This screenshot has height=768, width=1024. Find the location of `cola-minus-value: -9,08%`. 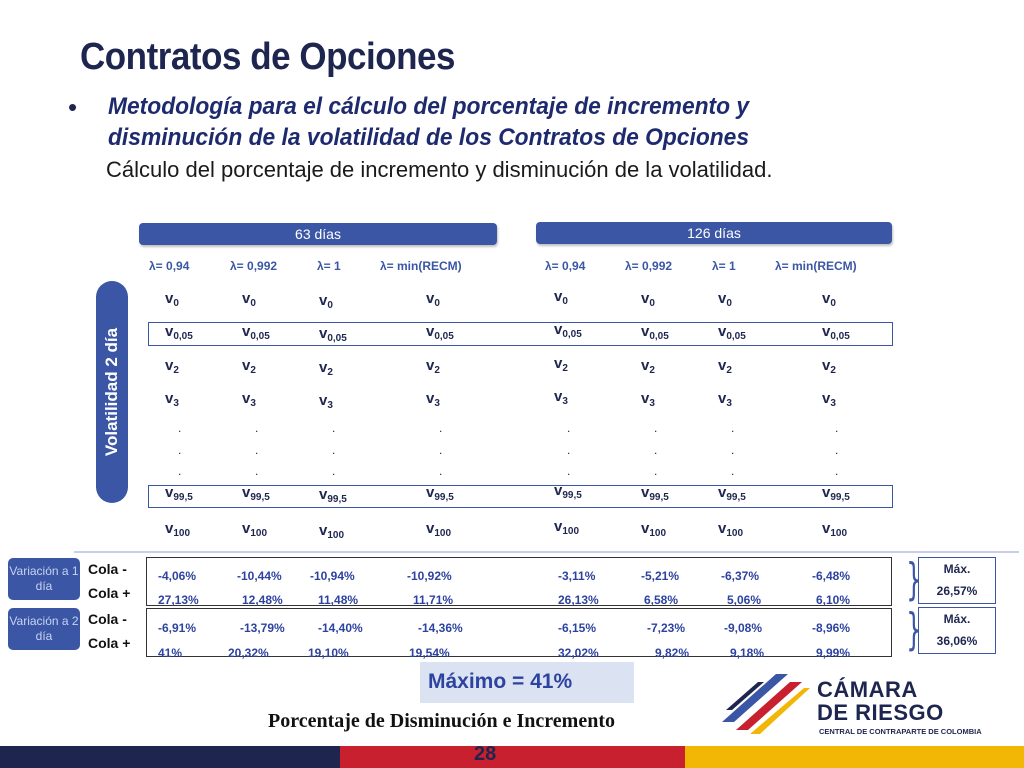

cola-minus-value: -9,08% is located at coordinates (743, 628).